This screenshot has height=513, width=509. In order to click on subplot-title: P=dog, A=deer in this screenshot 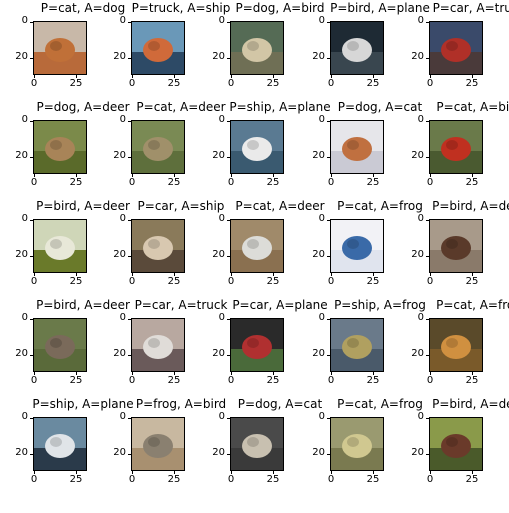, I will do `click(83, 107)`.